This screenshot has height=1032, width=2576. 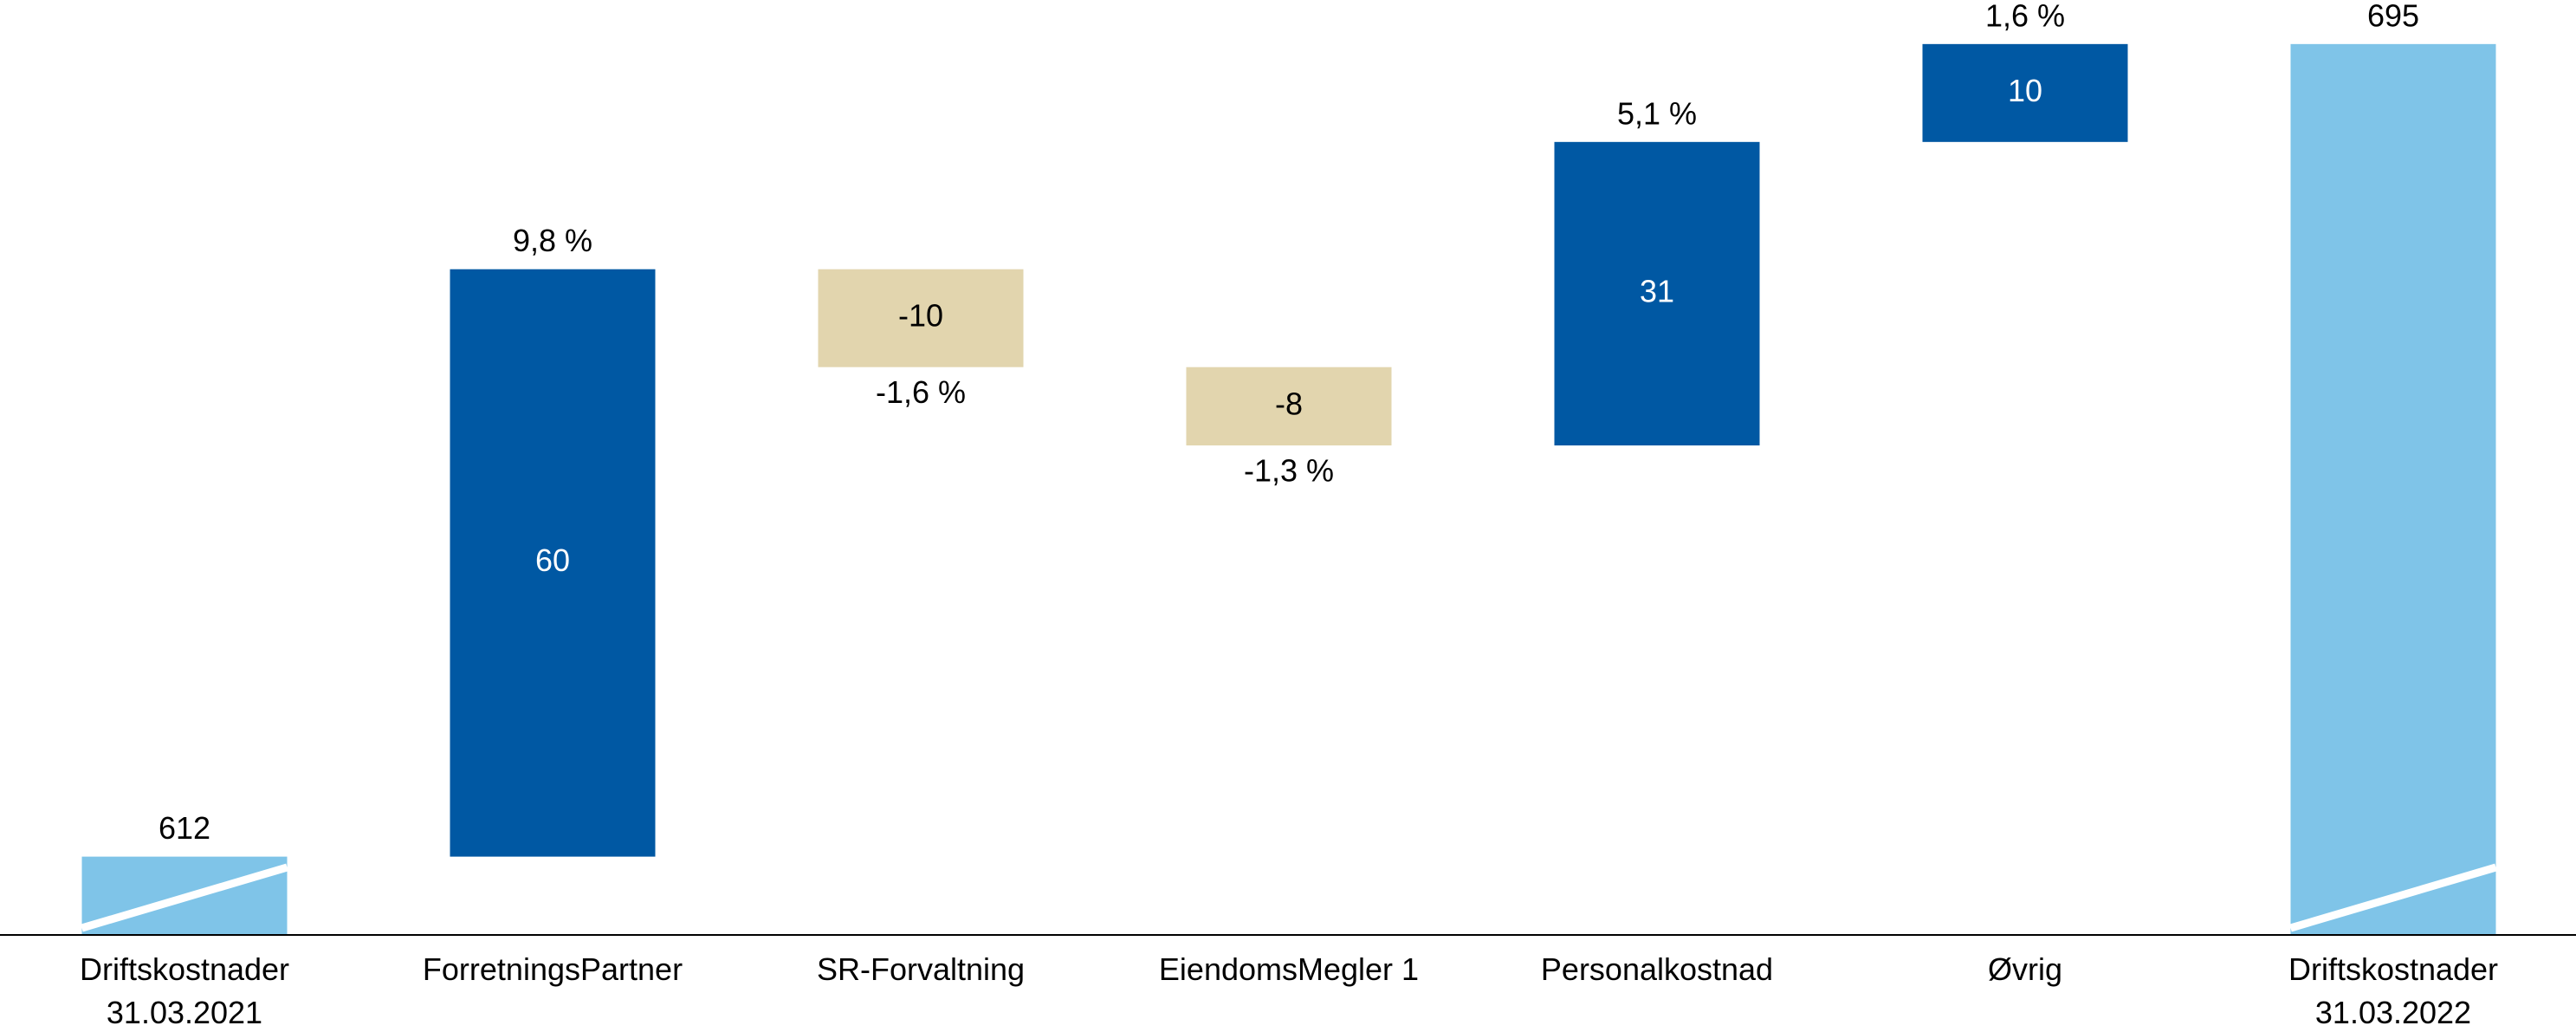 I want to click on change-label: -1,6 %, so click(x=921, y=392).